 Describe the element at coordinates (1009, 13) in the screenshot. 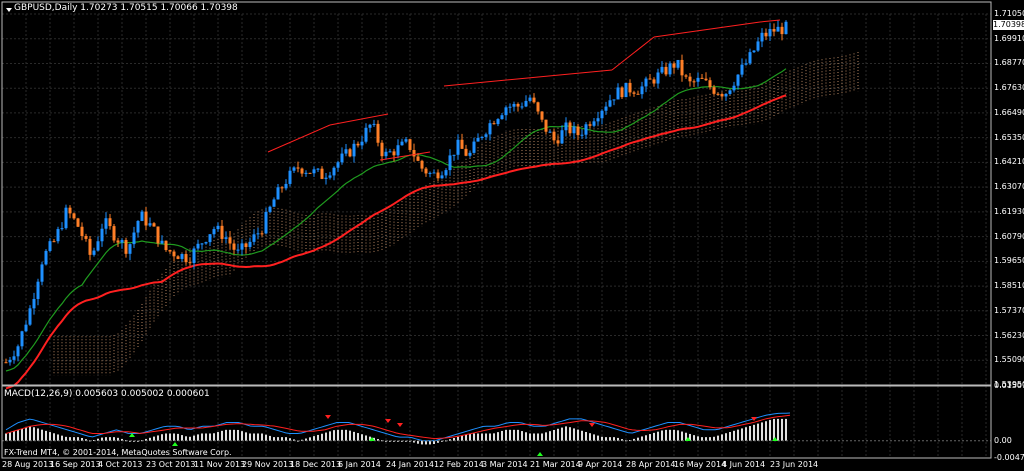

I see `price-tick-label: 1.71050` at that location.